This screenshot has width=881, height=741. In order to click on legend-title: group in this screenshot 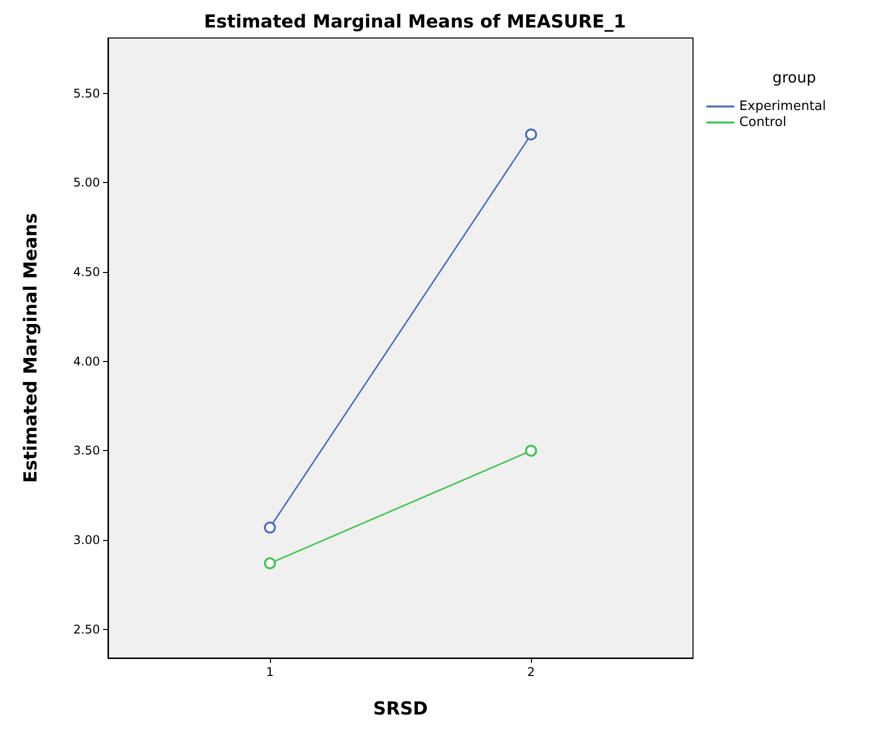, I will do `click(794, 77)`.